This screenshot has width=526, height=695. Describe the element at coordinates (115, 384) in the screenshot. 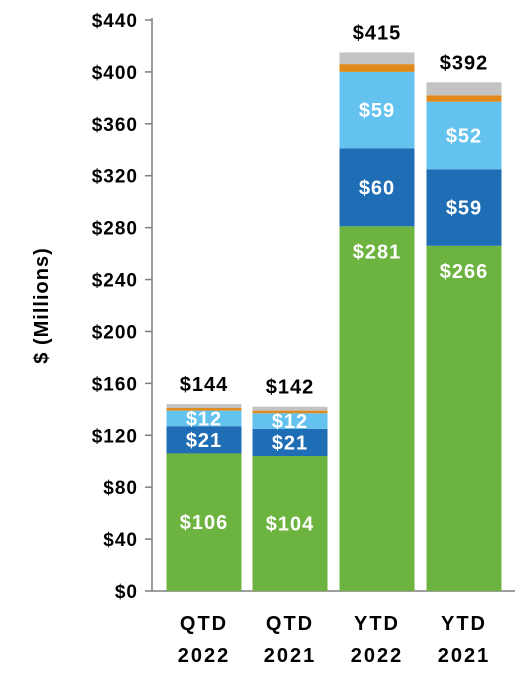

I see `y-tick-label: $160` at that location.